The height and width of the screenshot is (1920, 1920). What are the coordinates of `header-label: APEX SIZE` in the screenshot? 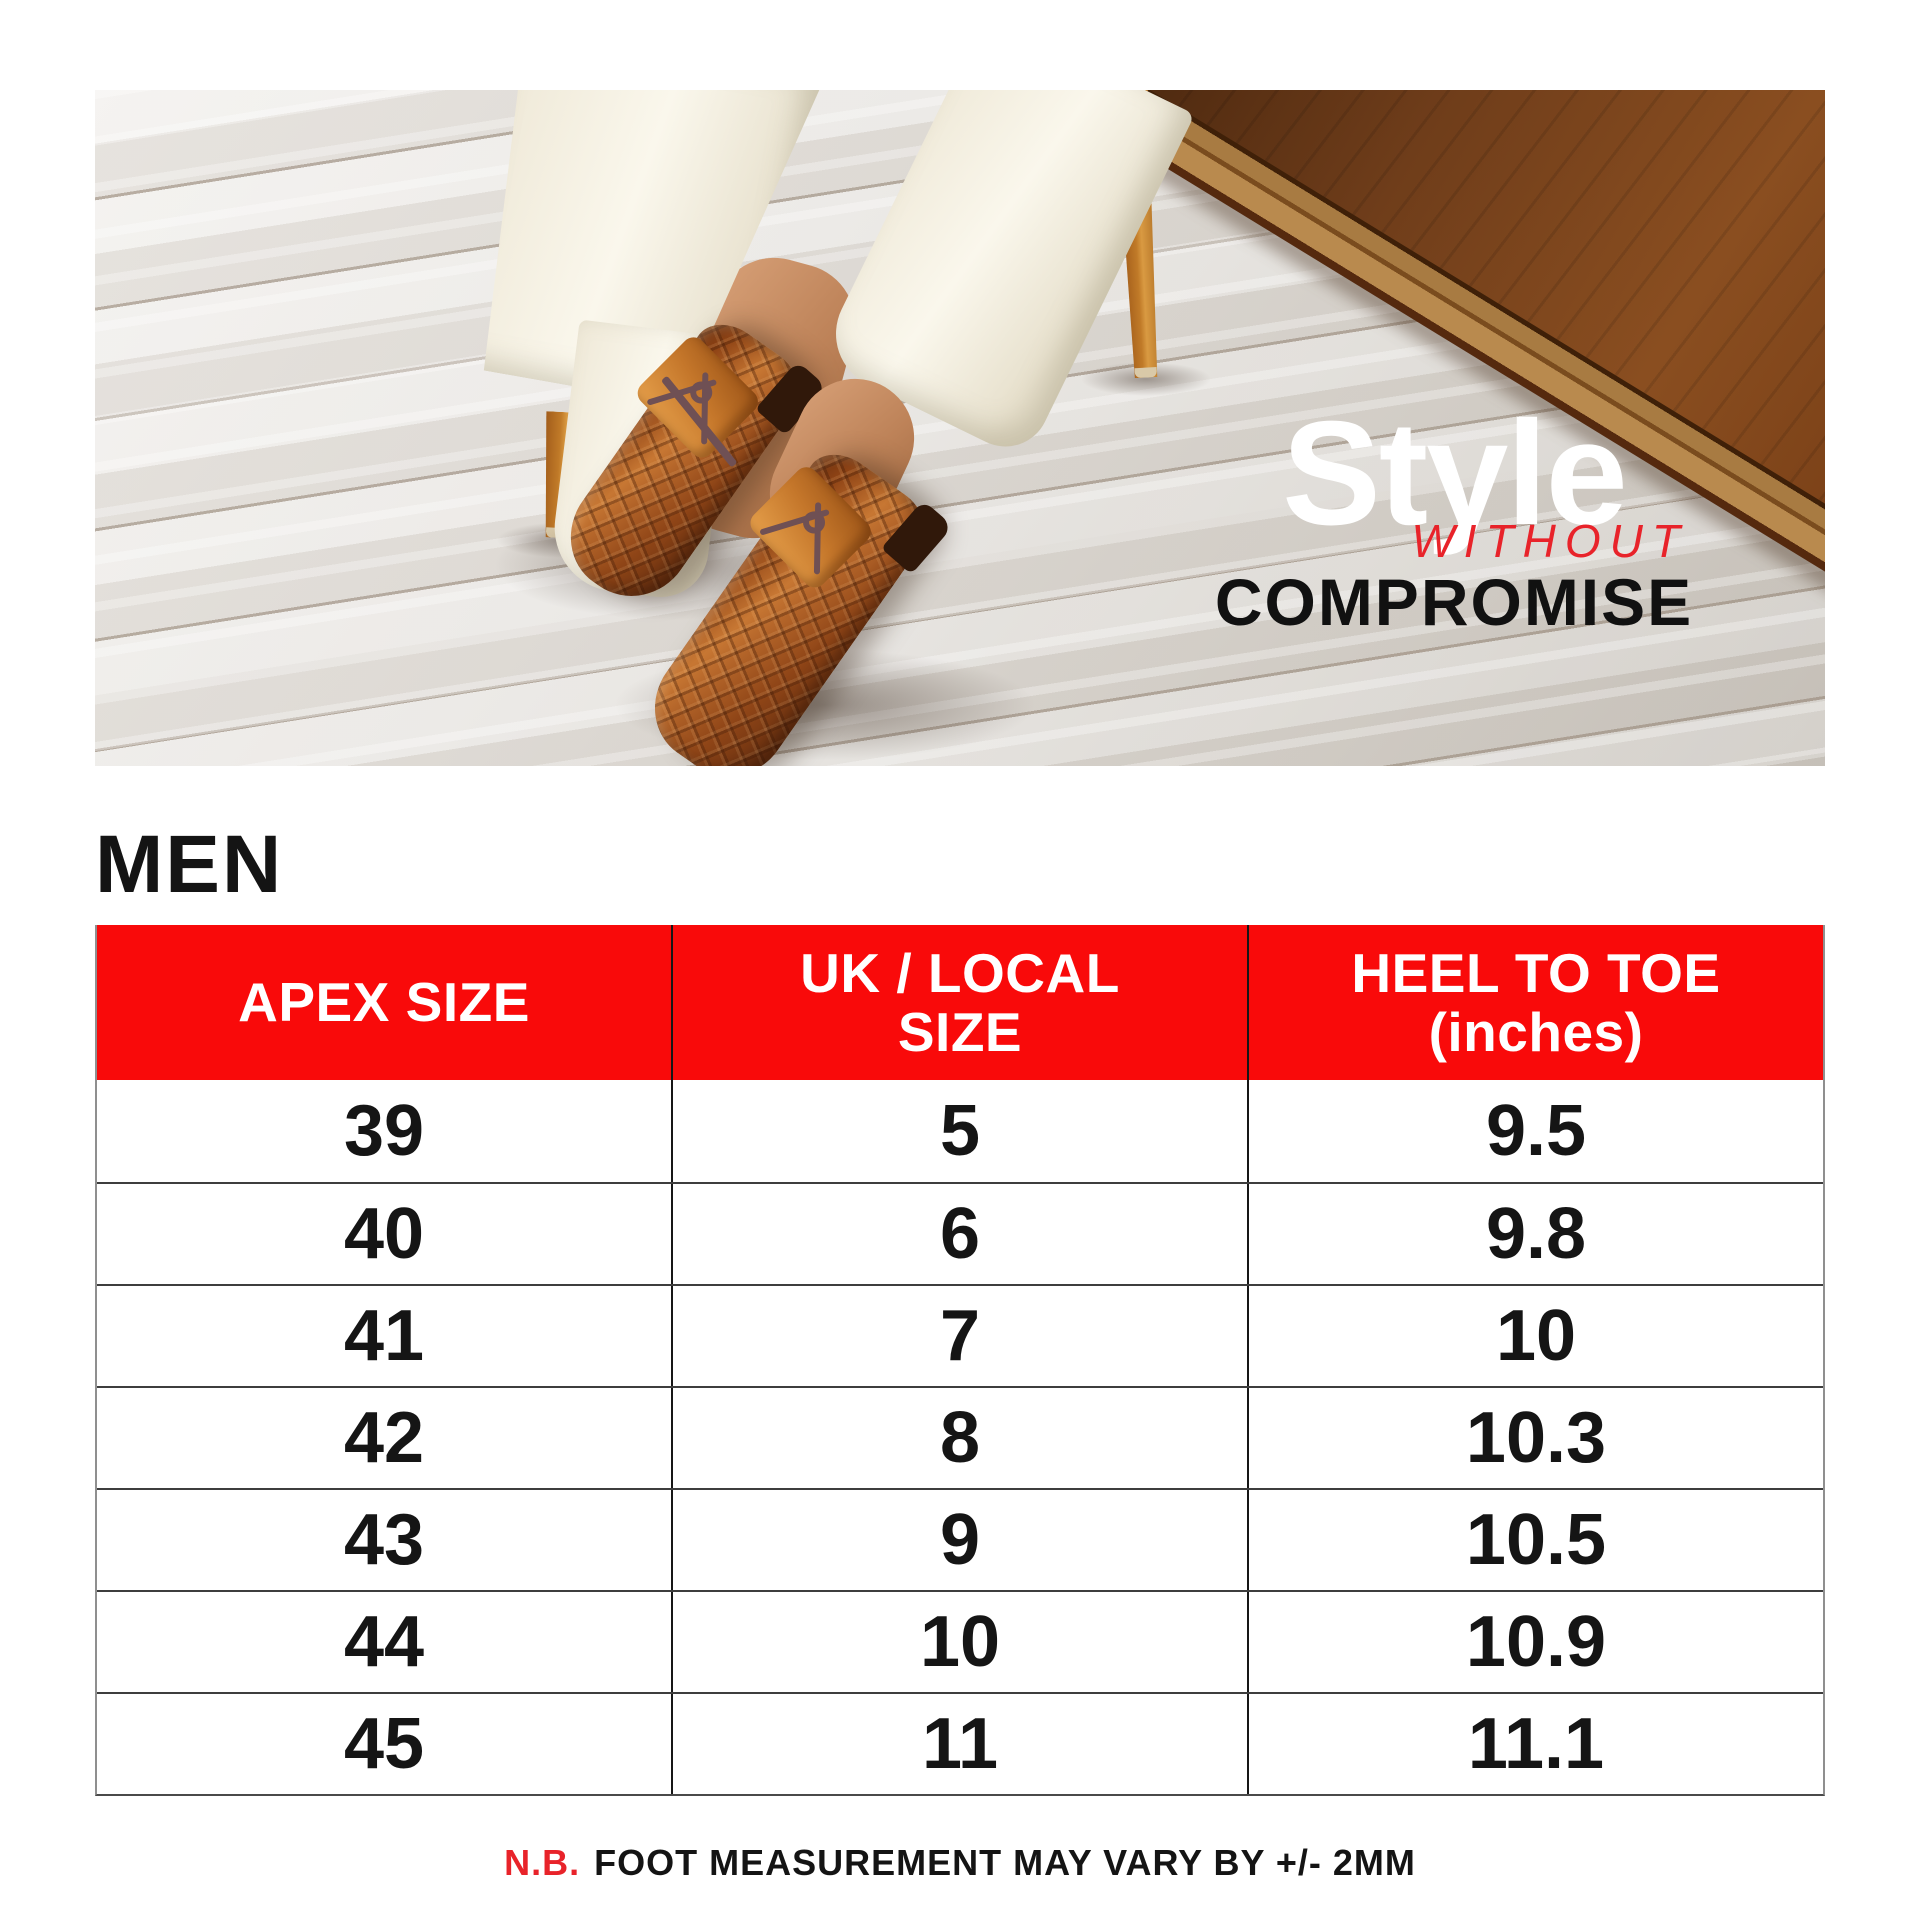 It's located at (384, 1002).